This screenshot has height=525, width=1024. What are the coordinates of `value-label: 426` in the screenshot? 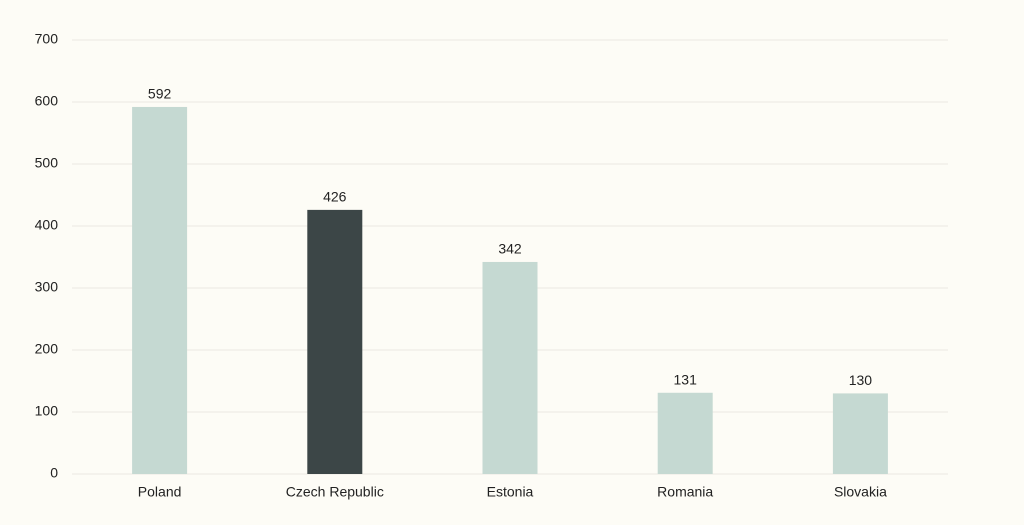 It's located at (335, 197).